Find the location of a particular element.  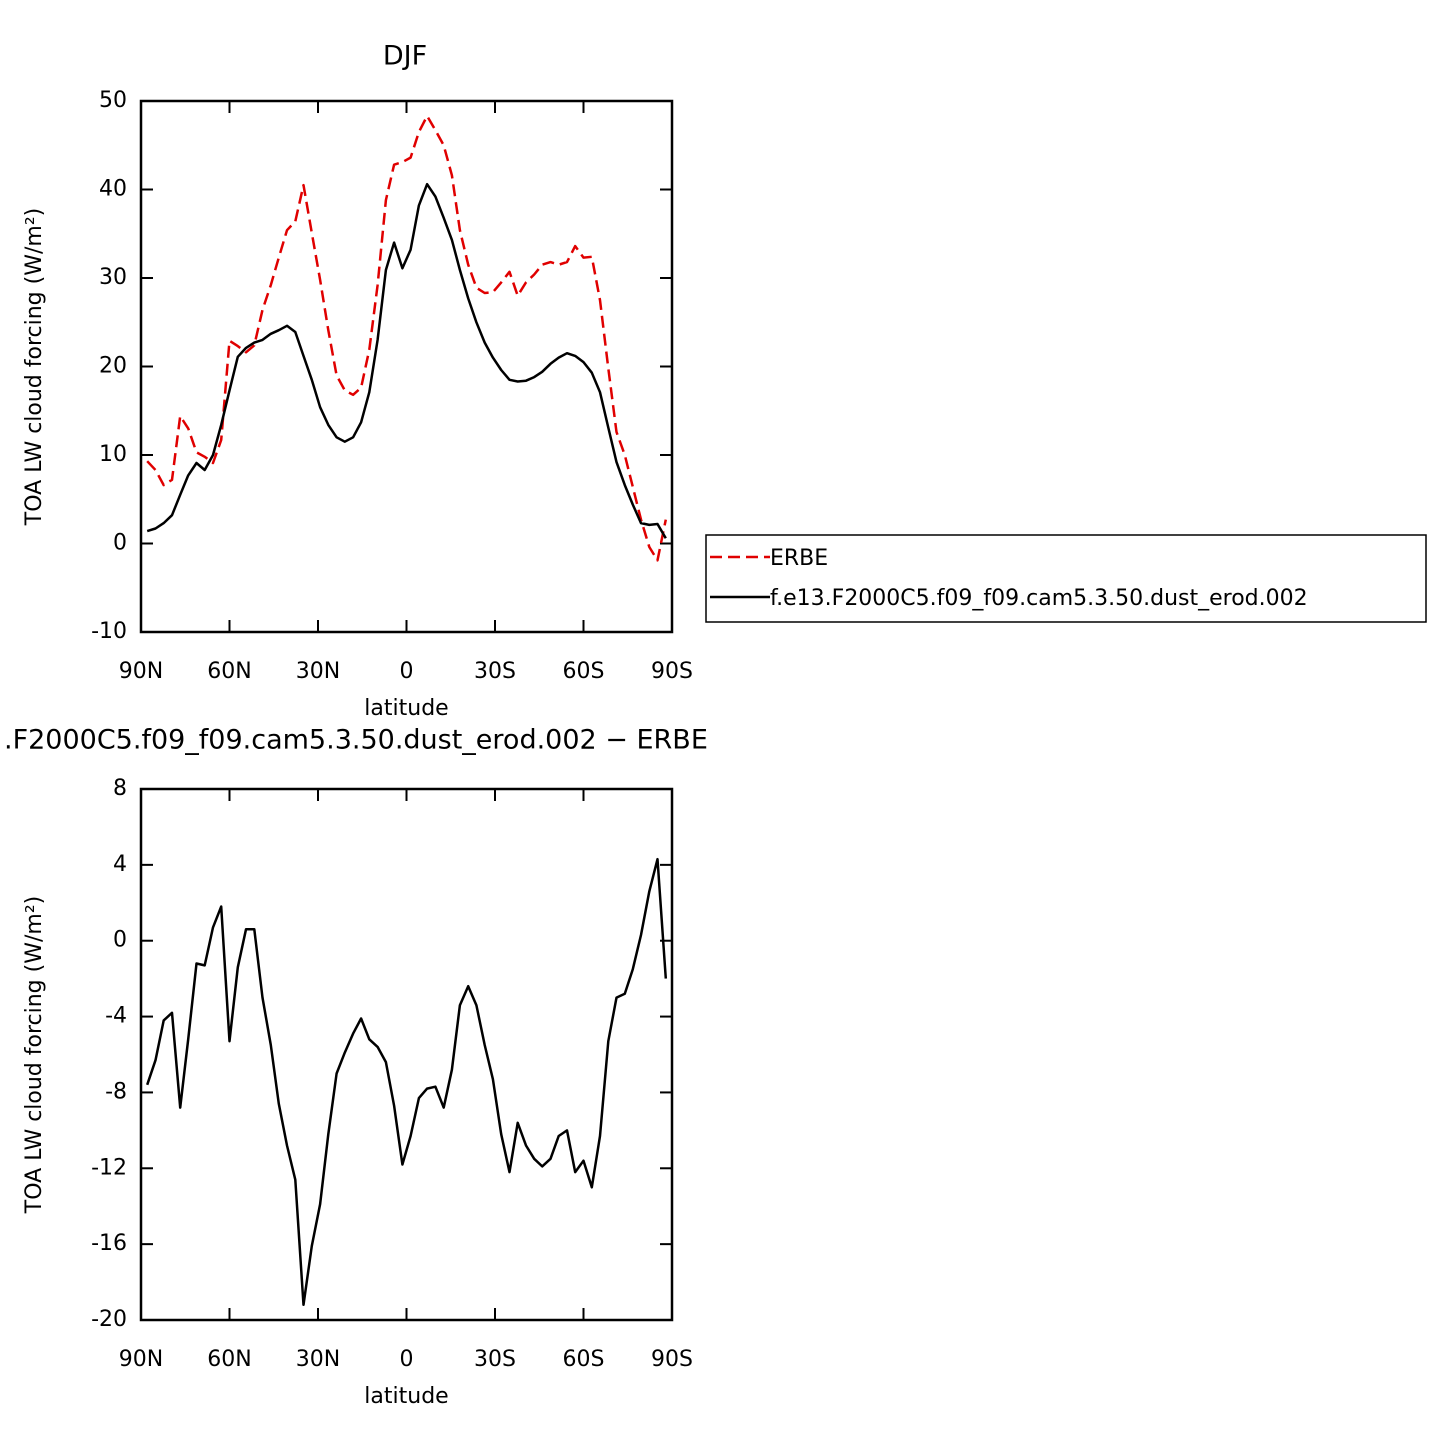

y-tick-label: 40 is located at coordinates (113, 189).